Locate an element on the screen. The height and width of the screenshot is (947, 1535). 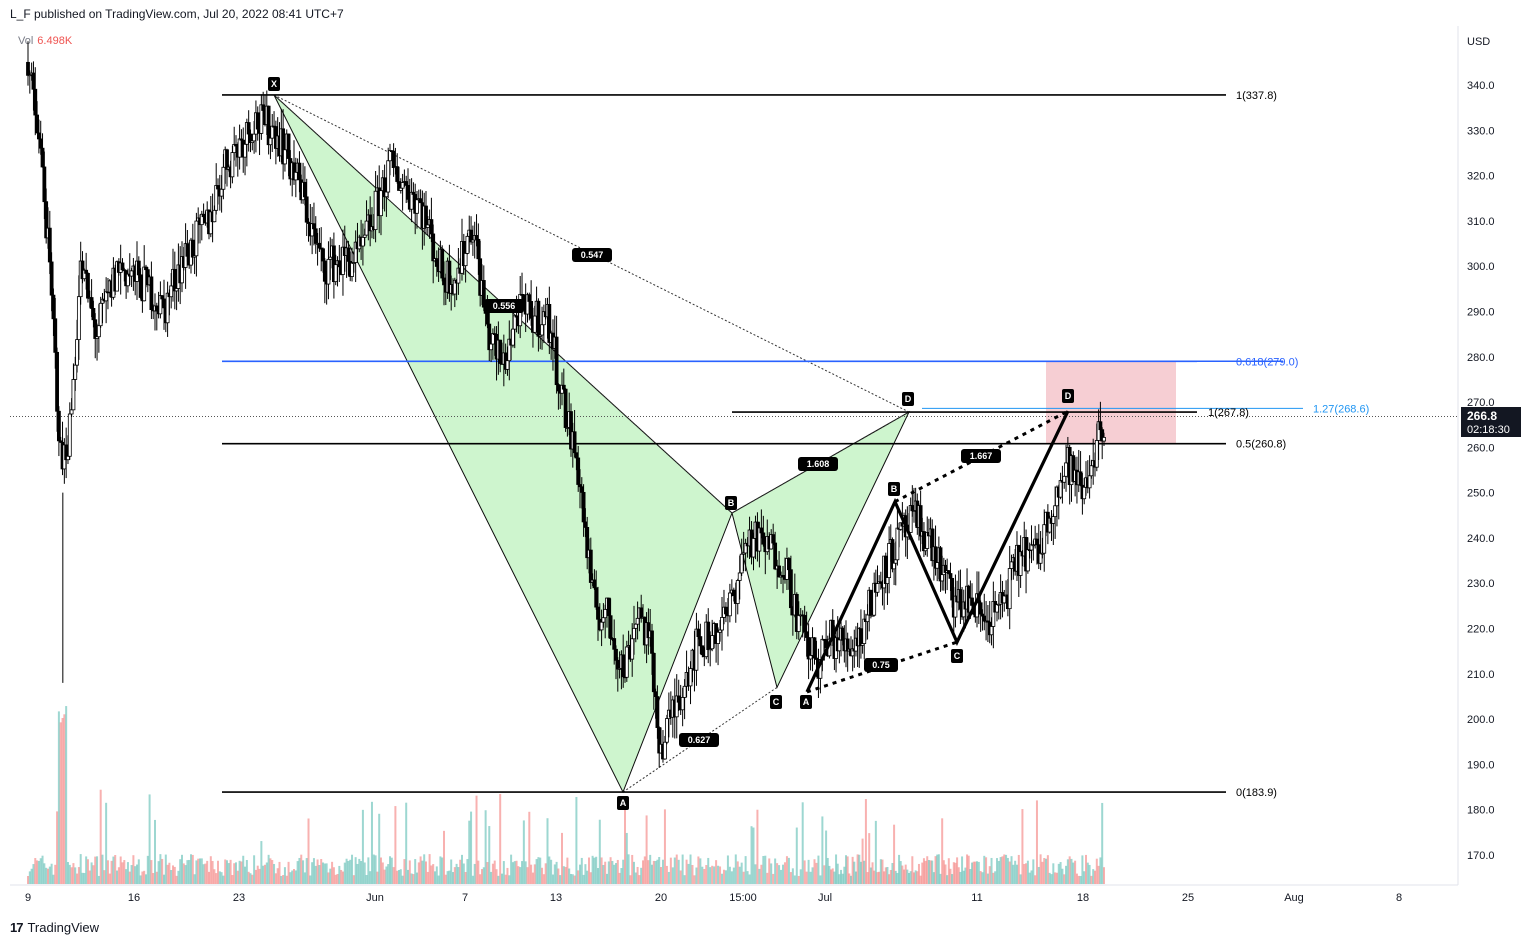
pattern1-point-c: C is located at coordinates (776, 702).